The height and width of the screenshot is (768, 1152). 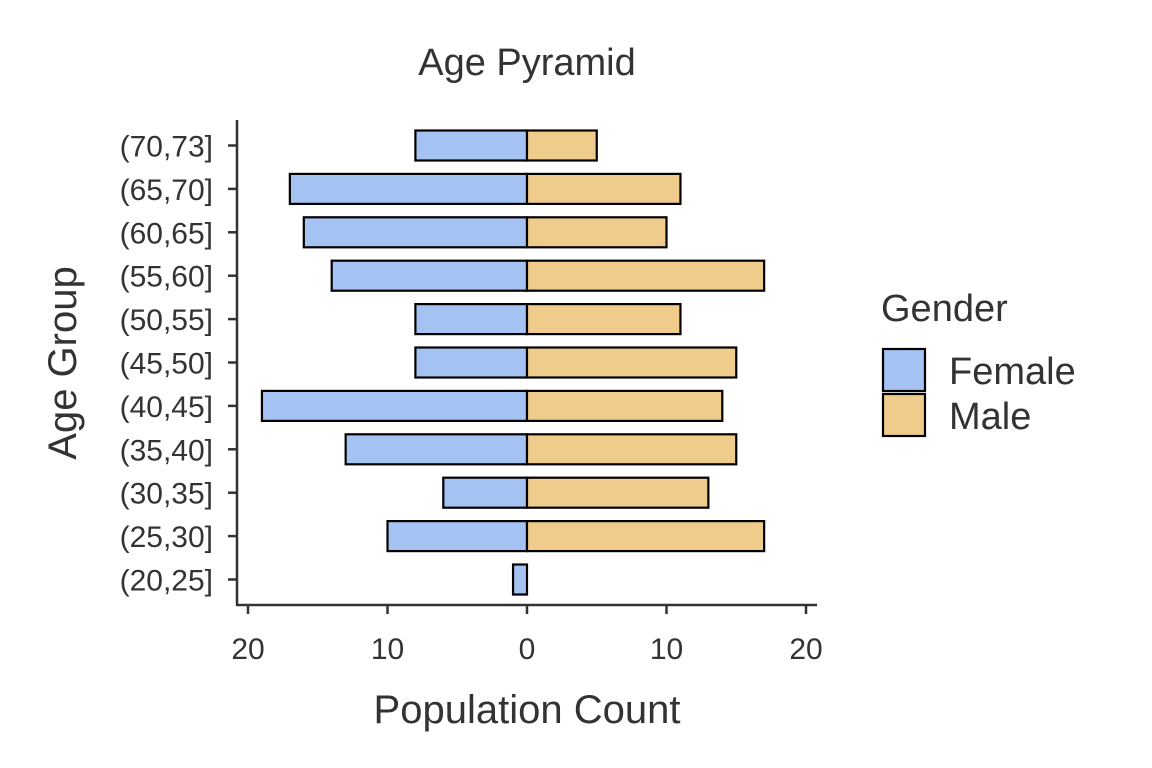 What do you see at coordinates (166, 450) in the screenshot?
I see `y-tick-label: (35,40]` at bounding box center [166, 450].